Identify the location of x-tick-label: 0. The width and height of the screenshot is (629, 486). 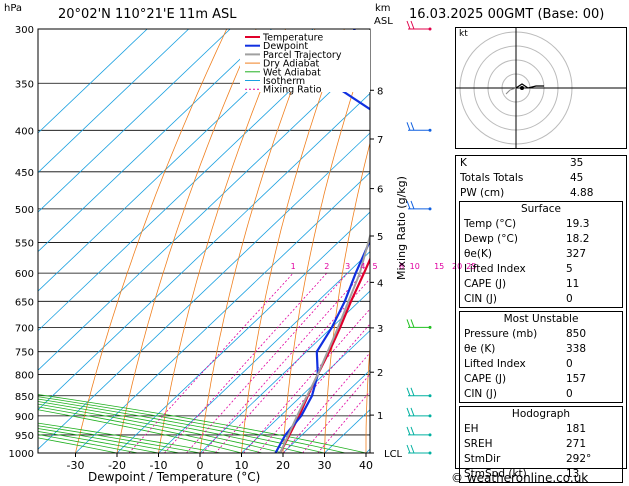
(200, 465).